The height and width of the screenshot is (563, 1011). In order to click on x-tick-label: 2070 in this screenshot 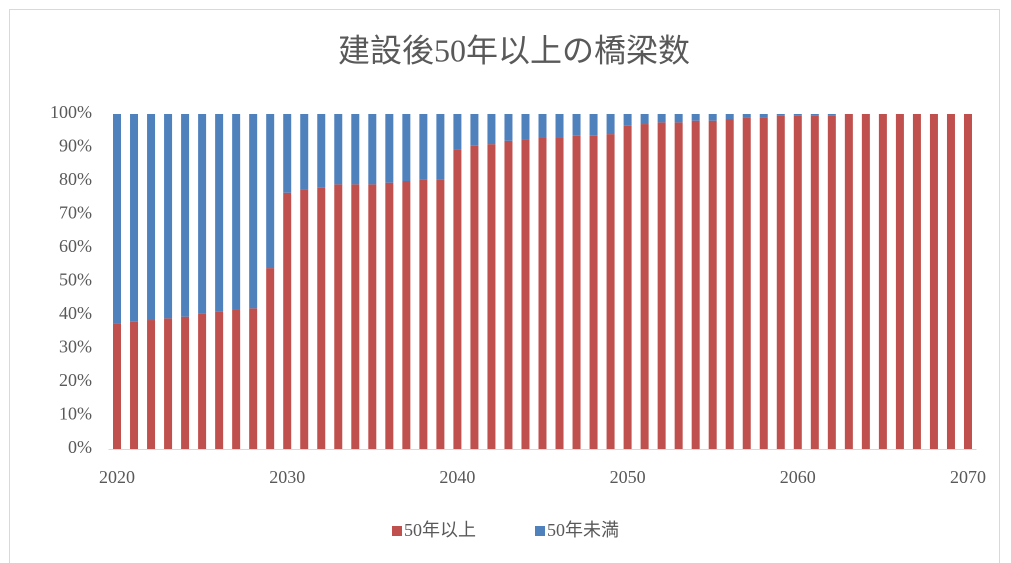, I will do `click(968, 477)`.